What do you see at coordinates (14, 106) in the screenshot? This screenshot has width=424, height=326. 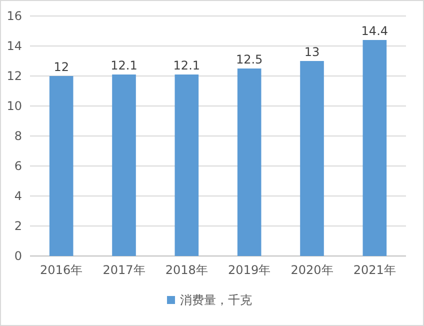 I see `y-tick-label: 10` at bounding box center [14, 106].